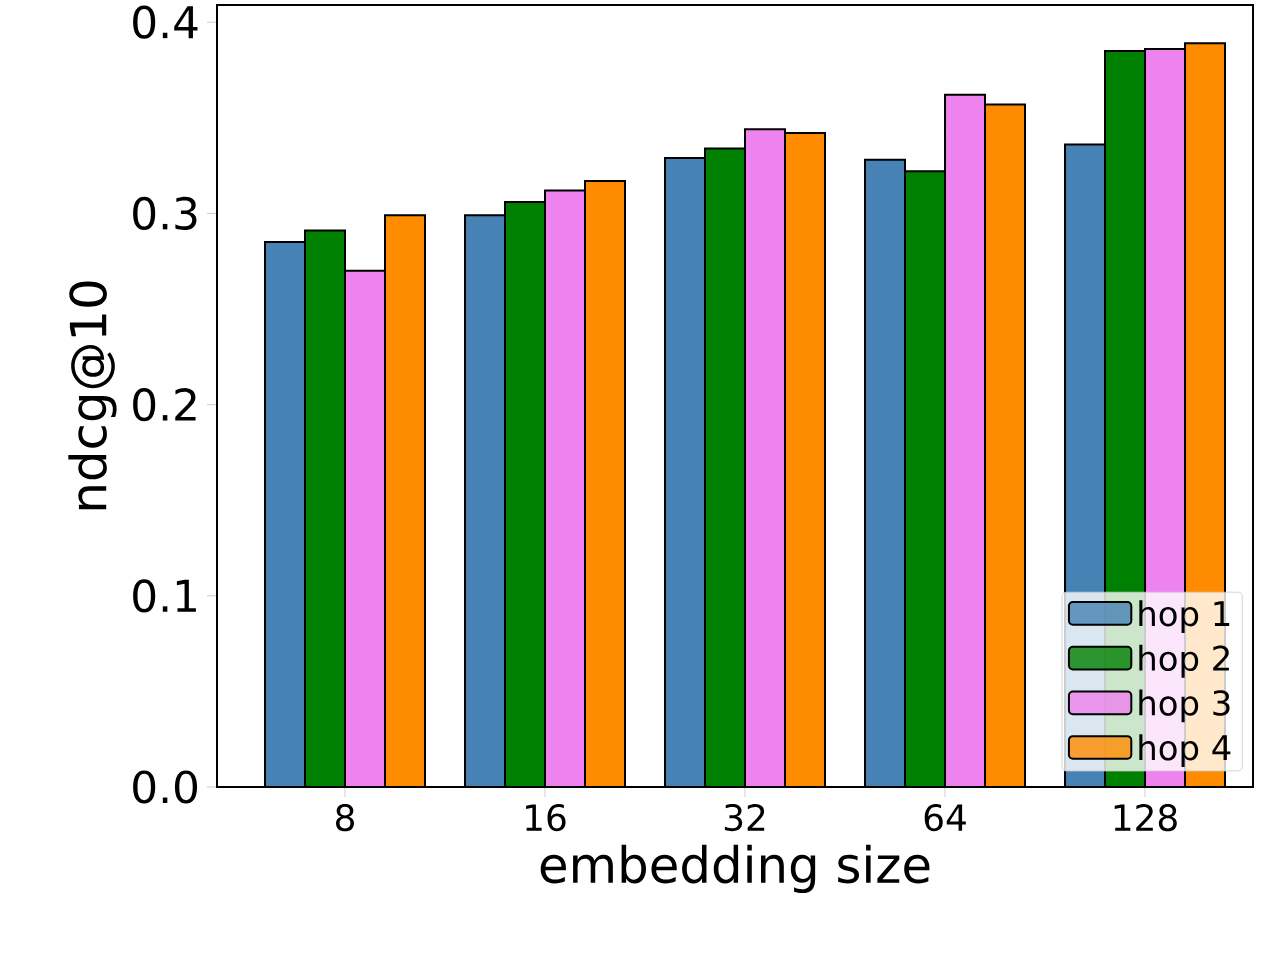  I want to click on y-tick-label: 0.3, so click(165, 213).